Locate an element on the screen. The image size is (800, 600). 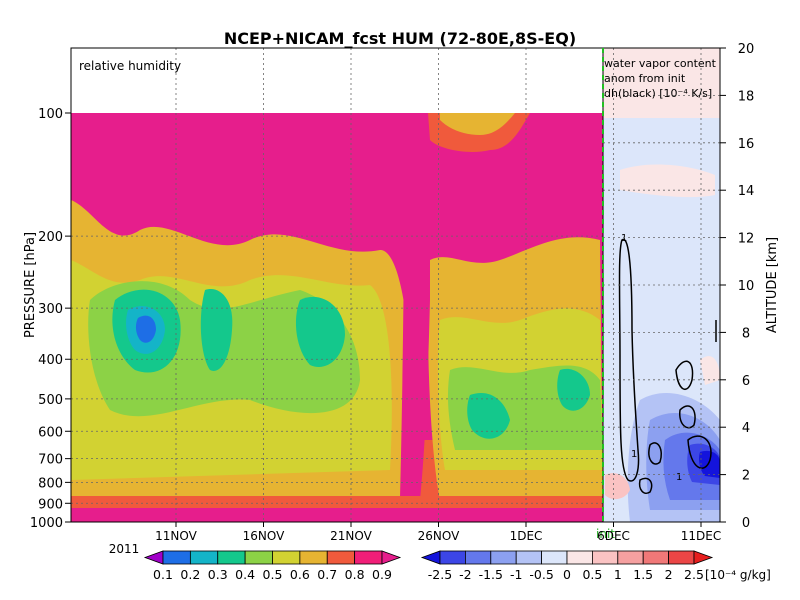
init-label: init is located at coordinates (605, 534).